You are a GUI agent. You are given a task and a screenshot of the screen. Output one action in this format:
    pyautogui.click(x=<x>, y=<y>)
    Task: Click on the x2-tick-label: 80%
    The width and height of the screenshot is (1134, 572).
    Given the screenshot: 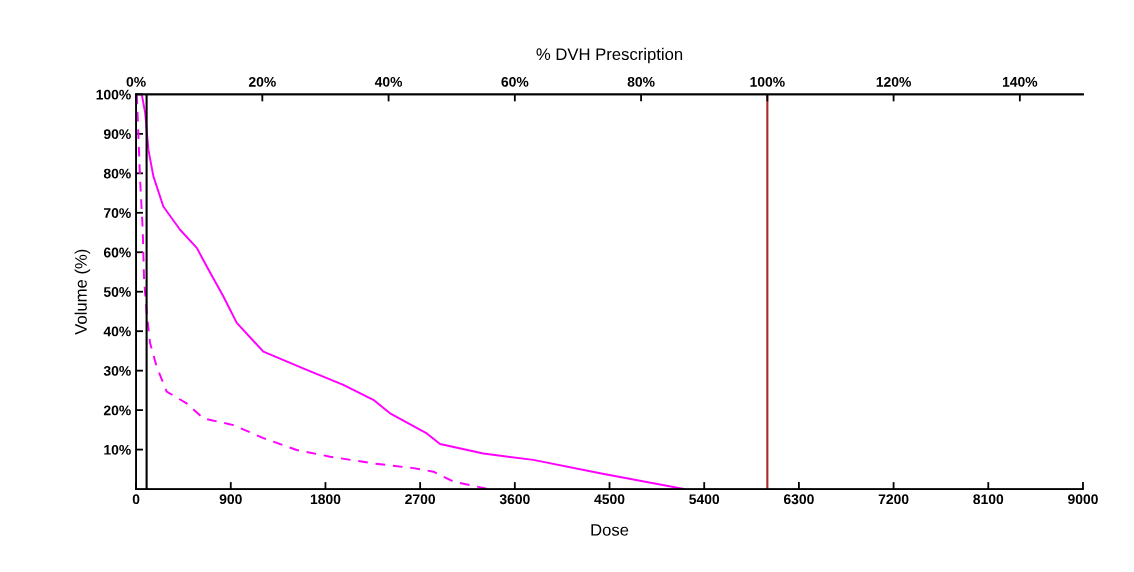 What is the action you would take?
    pyautogui.click(x=641, y=81)
    